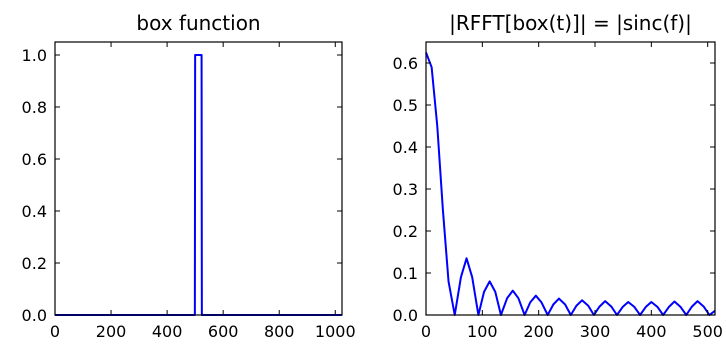 The height and width of the screenshot is (349, 726). Describe the element at coordinates (198, 23) in the screenshot. I see `chart-title: box function` at that location.